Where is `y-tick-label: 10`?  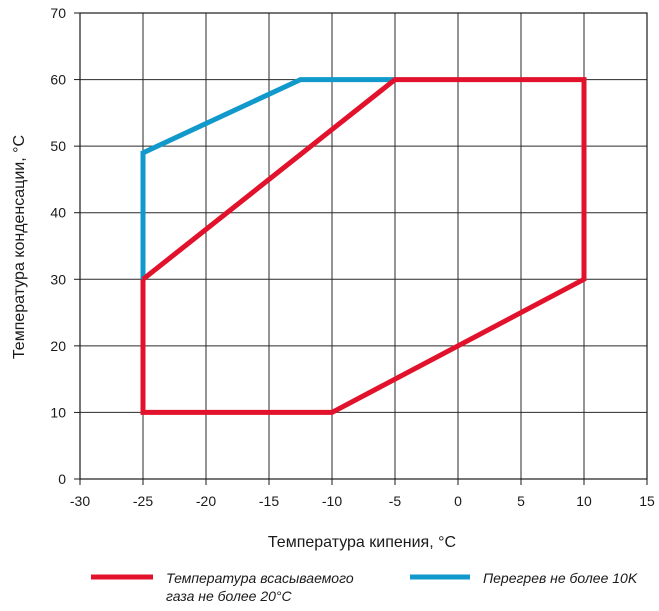 y-tick-label: 10 is located at coordinates (58, 412).